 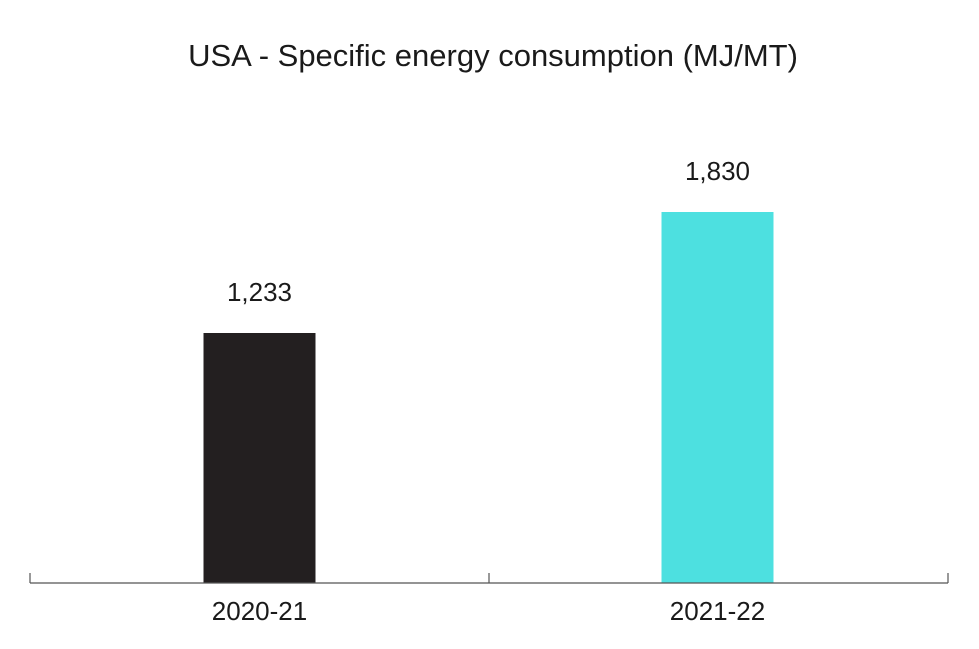 What do you see at coordinates (717, 171) in the screenshot?
I see `data-label-2021-22: 1,830` at bounding box center [717, 171].